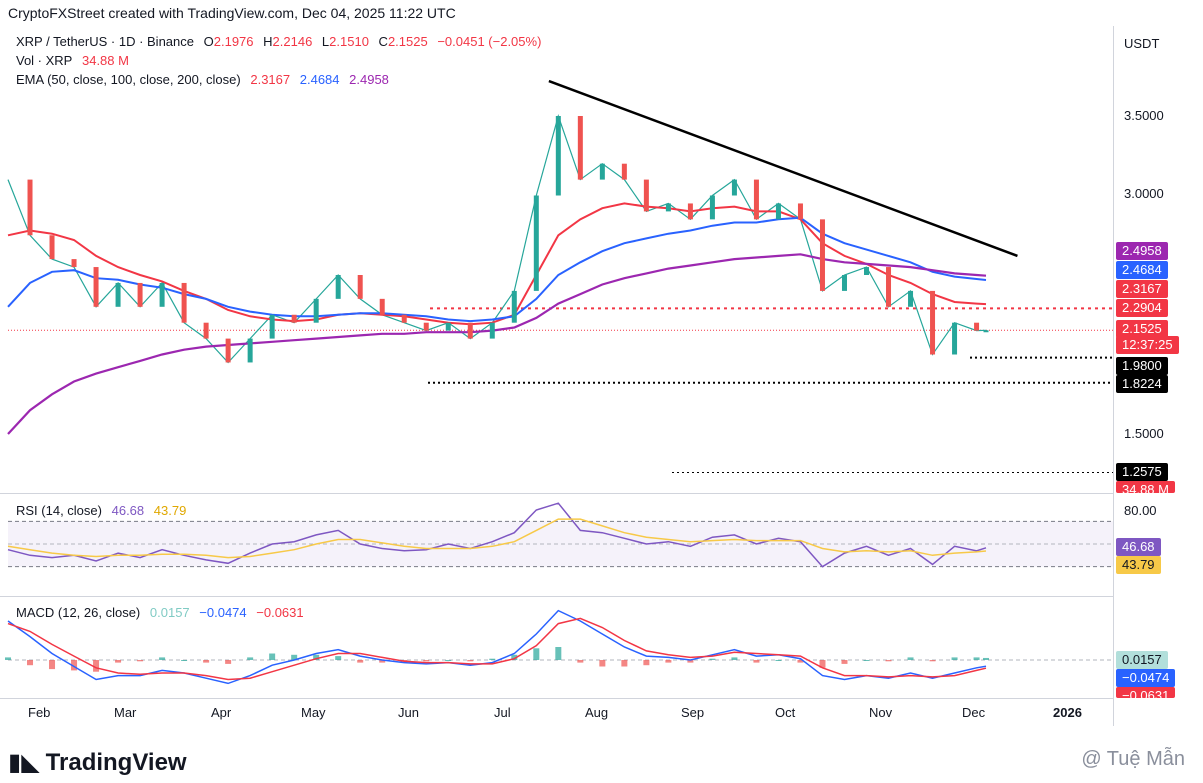 The width and height of the screenshot is (1203, 783). I want to click on month-tick: Dec, so click(974, 712).